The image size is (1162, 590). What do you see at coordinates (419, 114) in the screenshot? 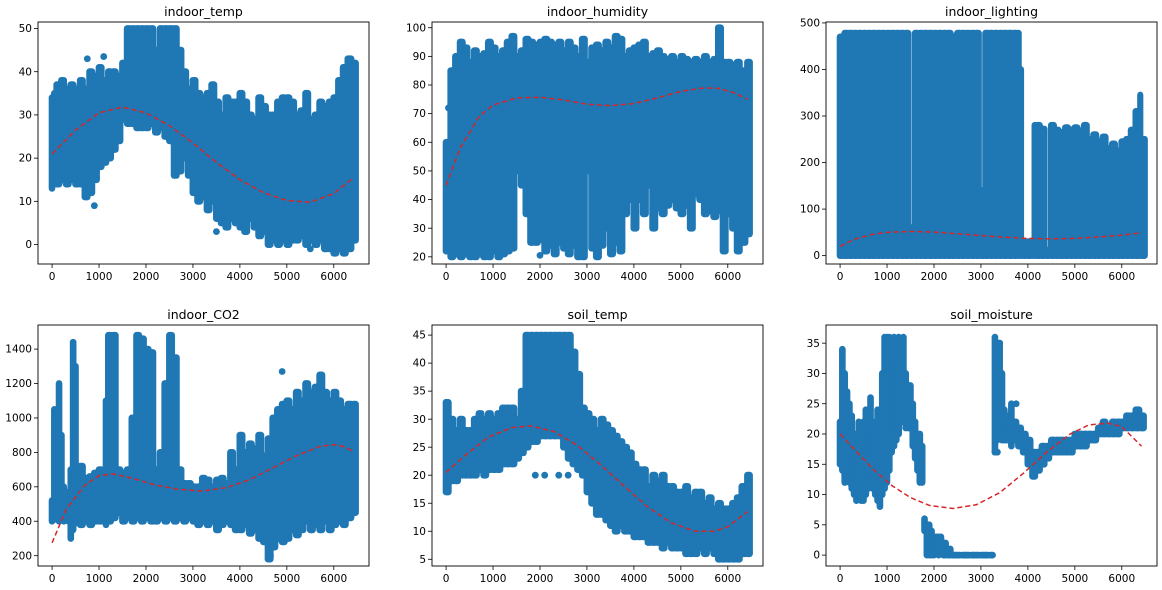
I see `y-tick-label: 70` at bounding box center [419, 114].